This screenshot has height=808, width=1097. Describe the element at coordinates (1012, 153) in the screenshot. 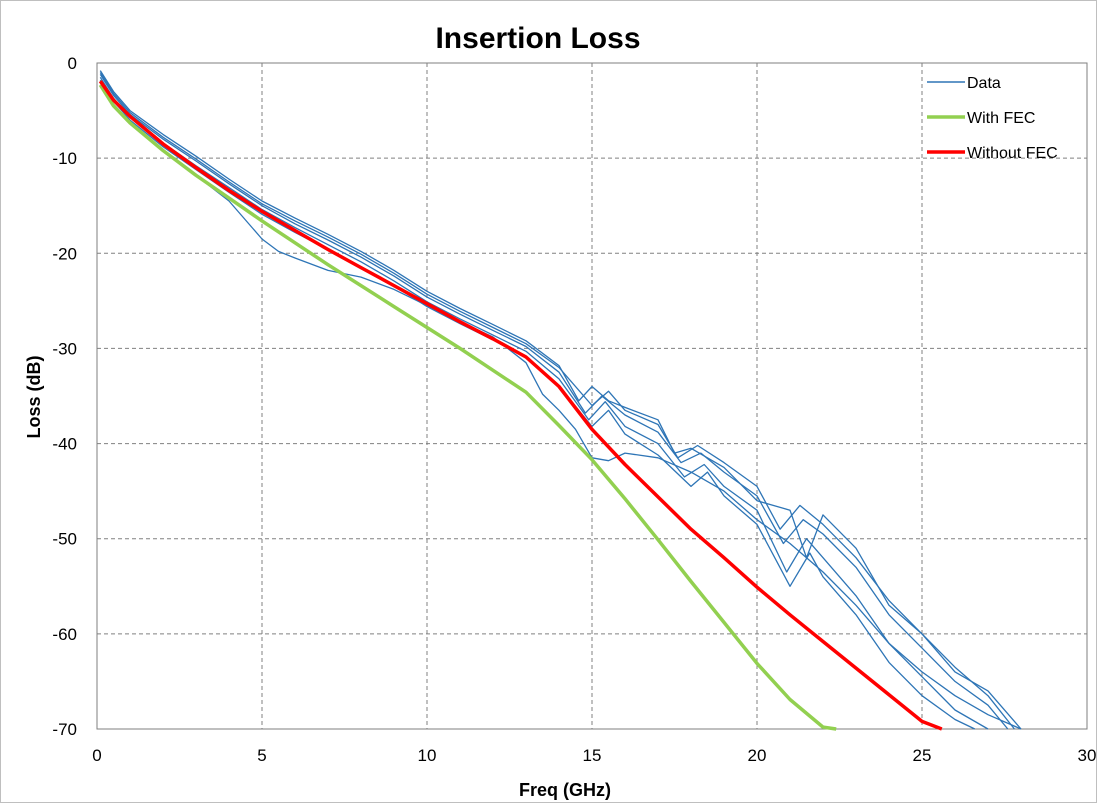

I see `legend-label-without-fec: Without FEC` at that location.